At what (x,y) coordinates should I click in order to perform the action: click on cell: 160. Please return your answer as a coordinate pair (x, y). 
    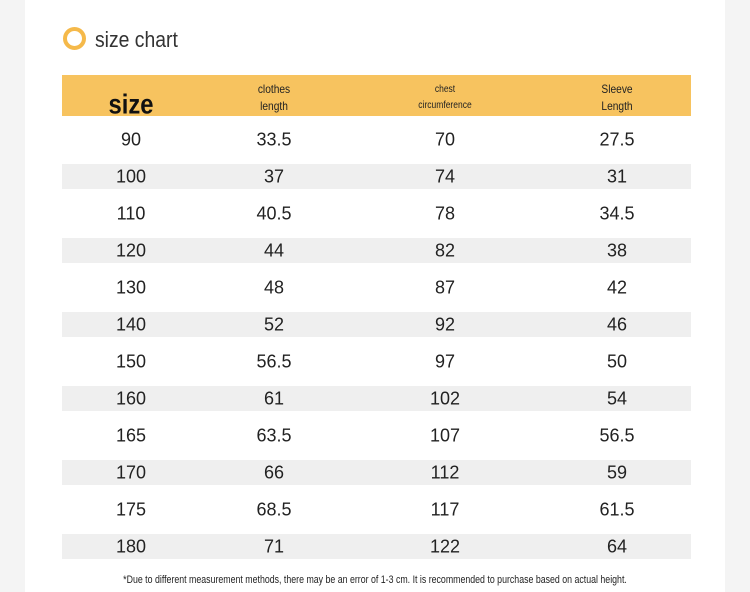
    Looking at the image, I should click on (131, 398).